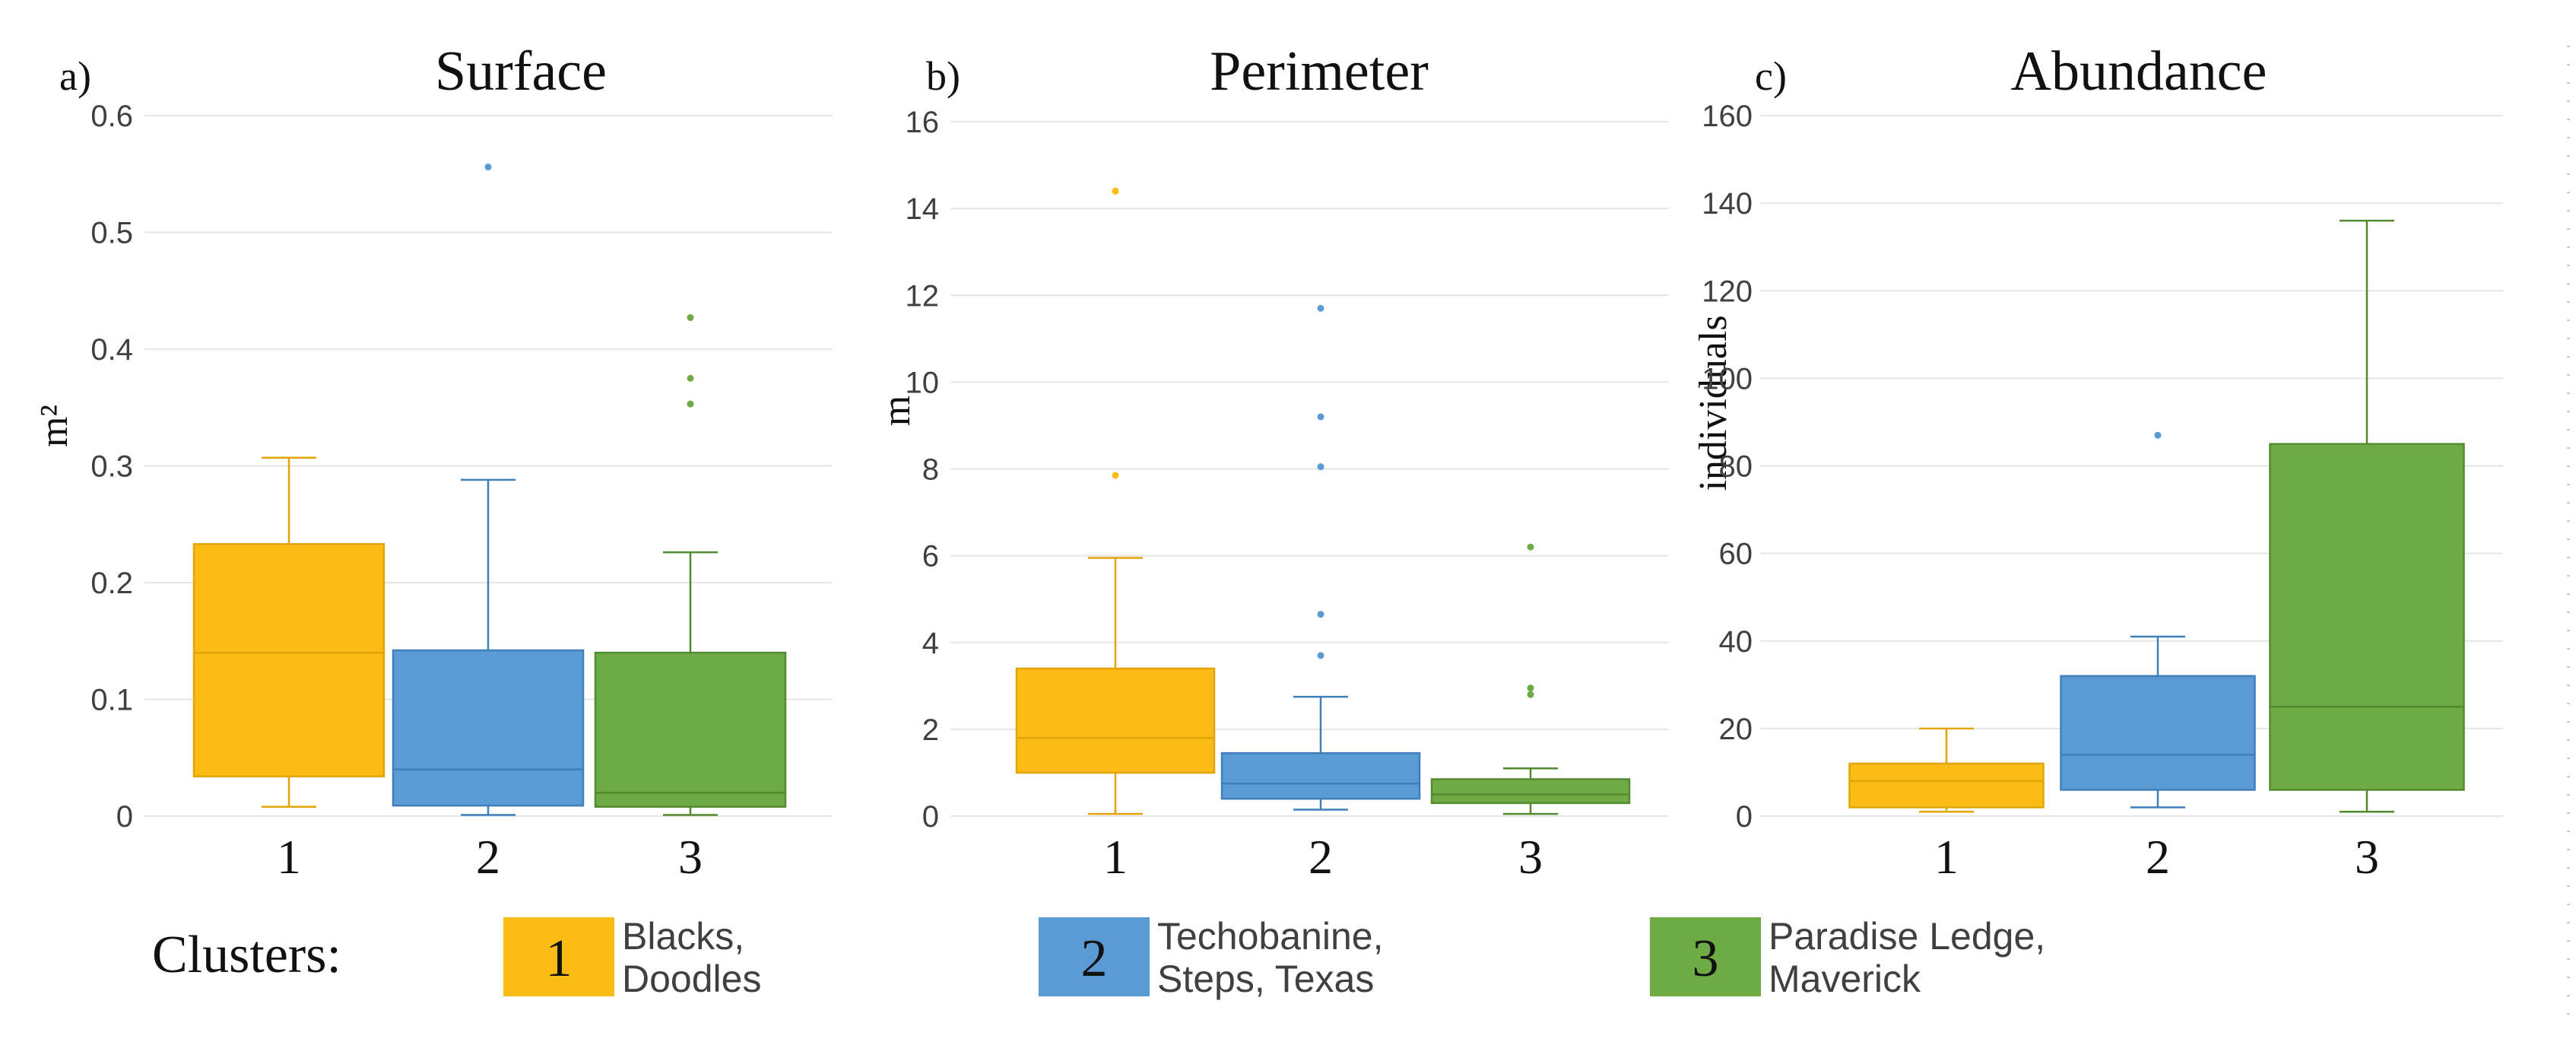 Image resolution: width=2576 pixels, height=1042 pixels. Describe the element at coordinates (683, 937) in the screenshot. I see `legend-label-line1: Blacks,` at that location.